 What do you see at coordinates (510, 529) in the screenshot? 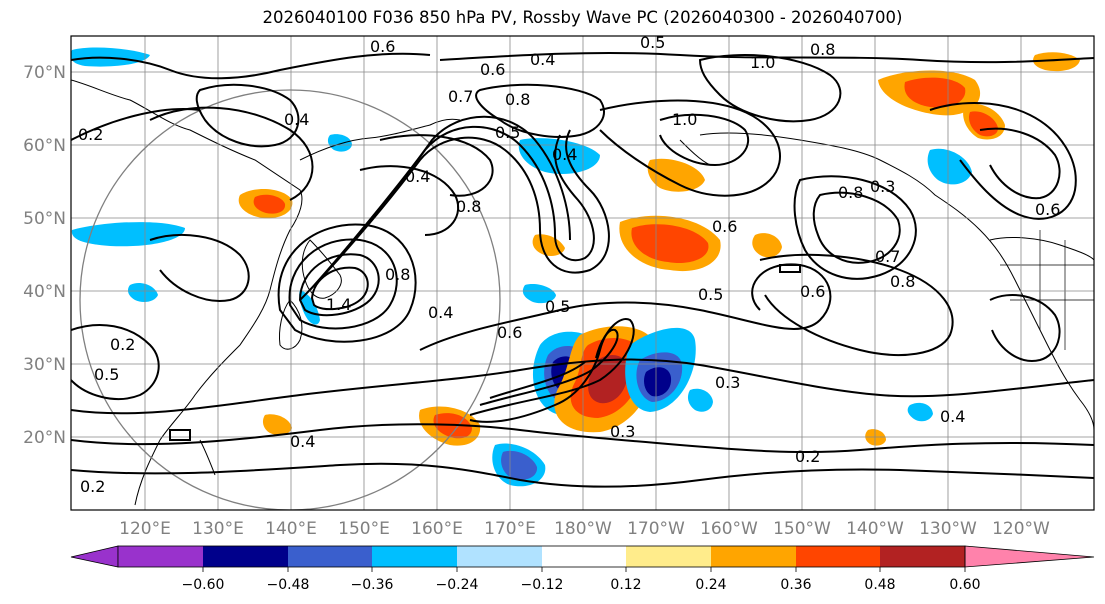
I see `lon-label: 170°E` at bounding box center [510, 529].